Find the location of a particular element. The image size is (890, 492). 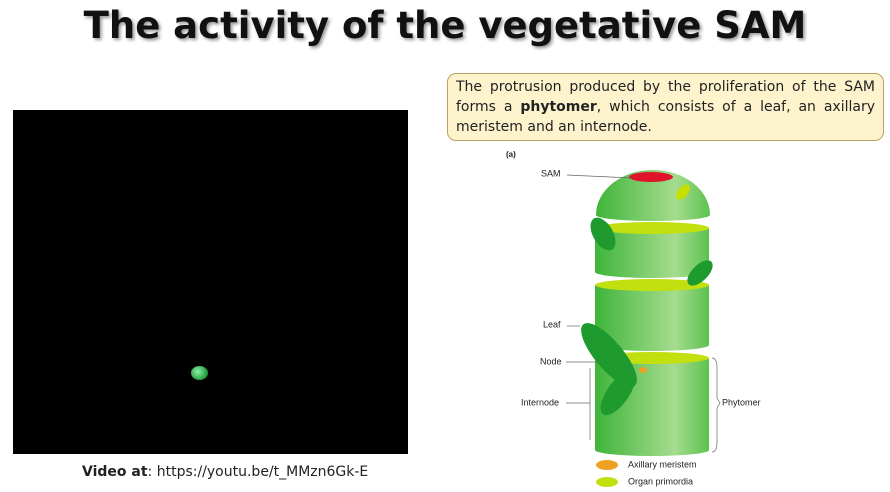

video-caption: Video at: https://youtu.be/t_MMzn6Gk-E is located at coordinates (225, 472).